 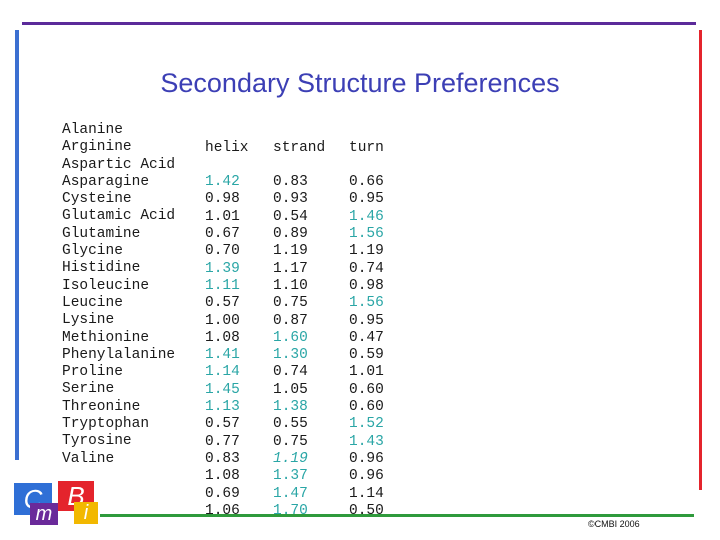 I want to click on strand-value: 1.47, so click(x=290, y=493).